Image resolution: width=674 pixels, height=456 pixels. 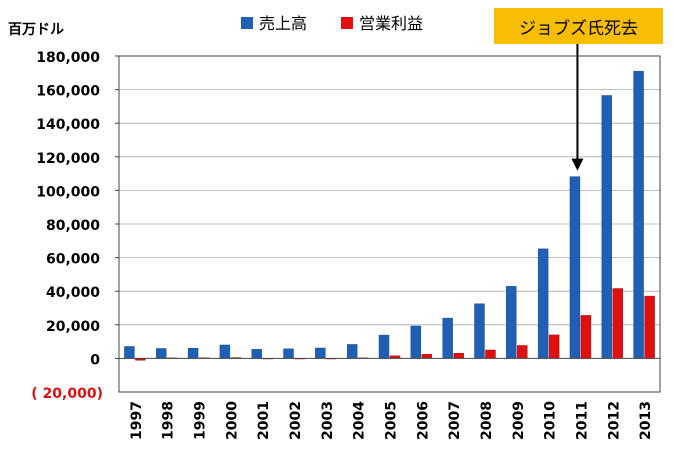 I want to click on legend-swatch-operating-income, so click(x=347, y=23).